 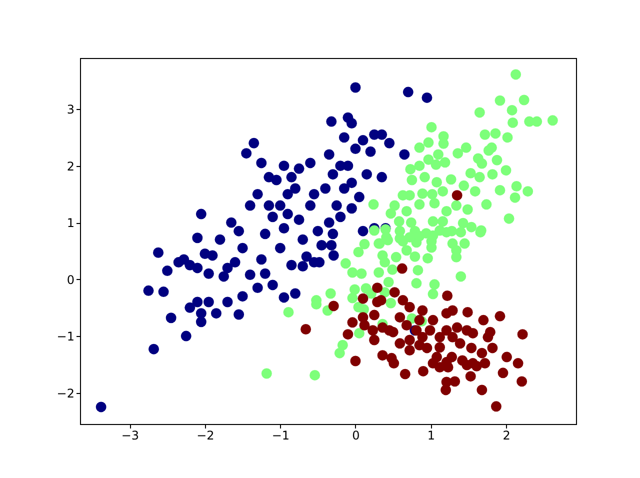 What do you see at coordinates (70, 279) in the screenshot?
I see `y-tick-label: 0` at bounding box center [70, 279].